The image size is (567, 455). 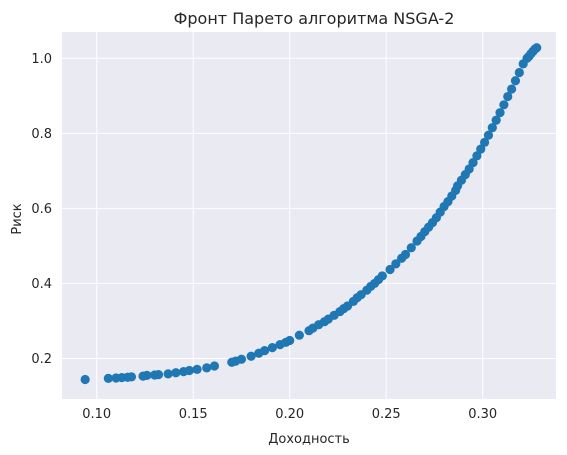 What do you see at coordinates (193, 414) in the screenshot?
I see `x-tick-label: 0.15` at bounding box center [193, 414].